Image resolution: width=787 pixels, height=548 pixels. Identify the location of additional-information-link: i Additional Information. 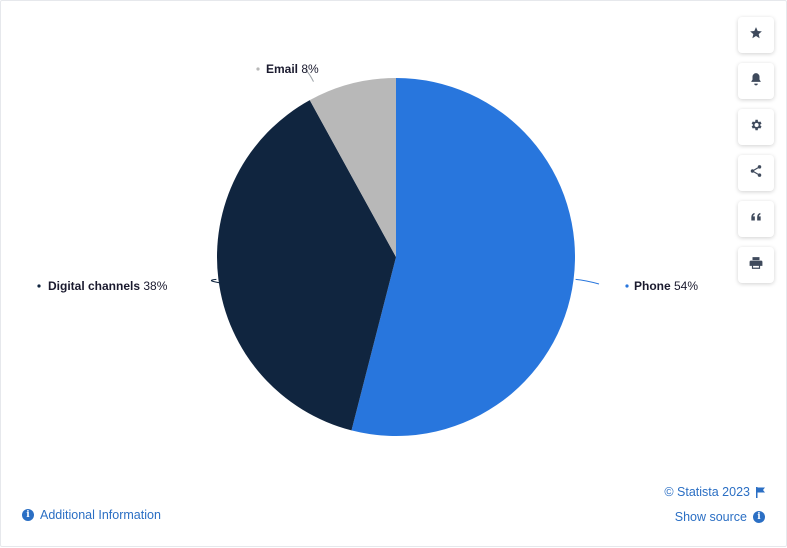
(91, 515).